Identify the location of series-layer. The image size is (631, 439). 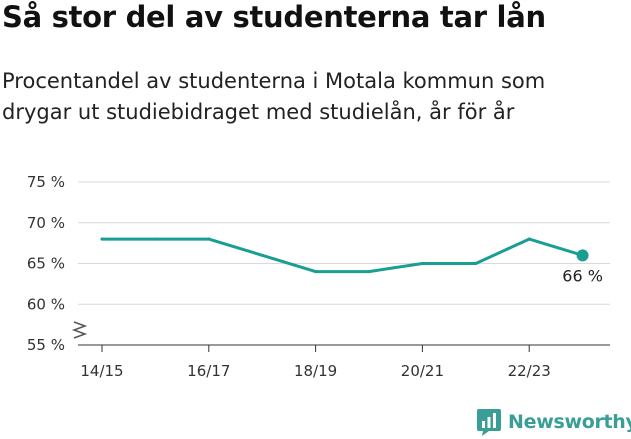
(344, 255).